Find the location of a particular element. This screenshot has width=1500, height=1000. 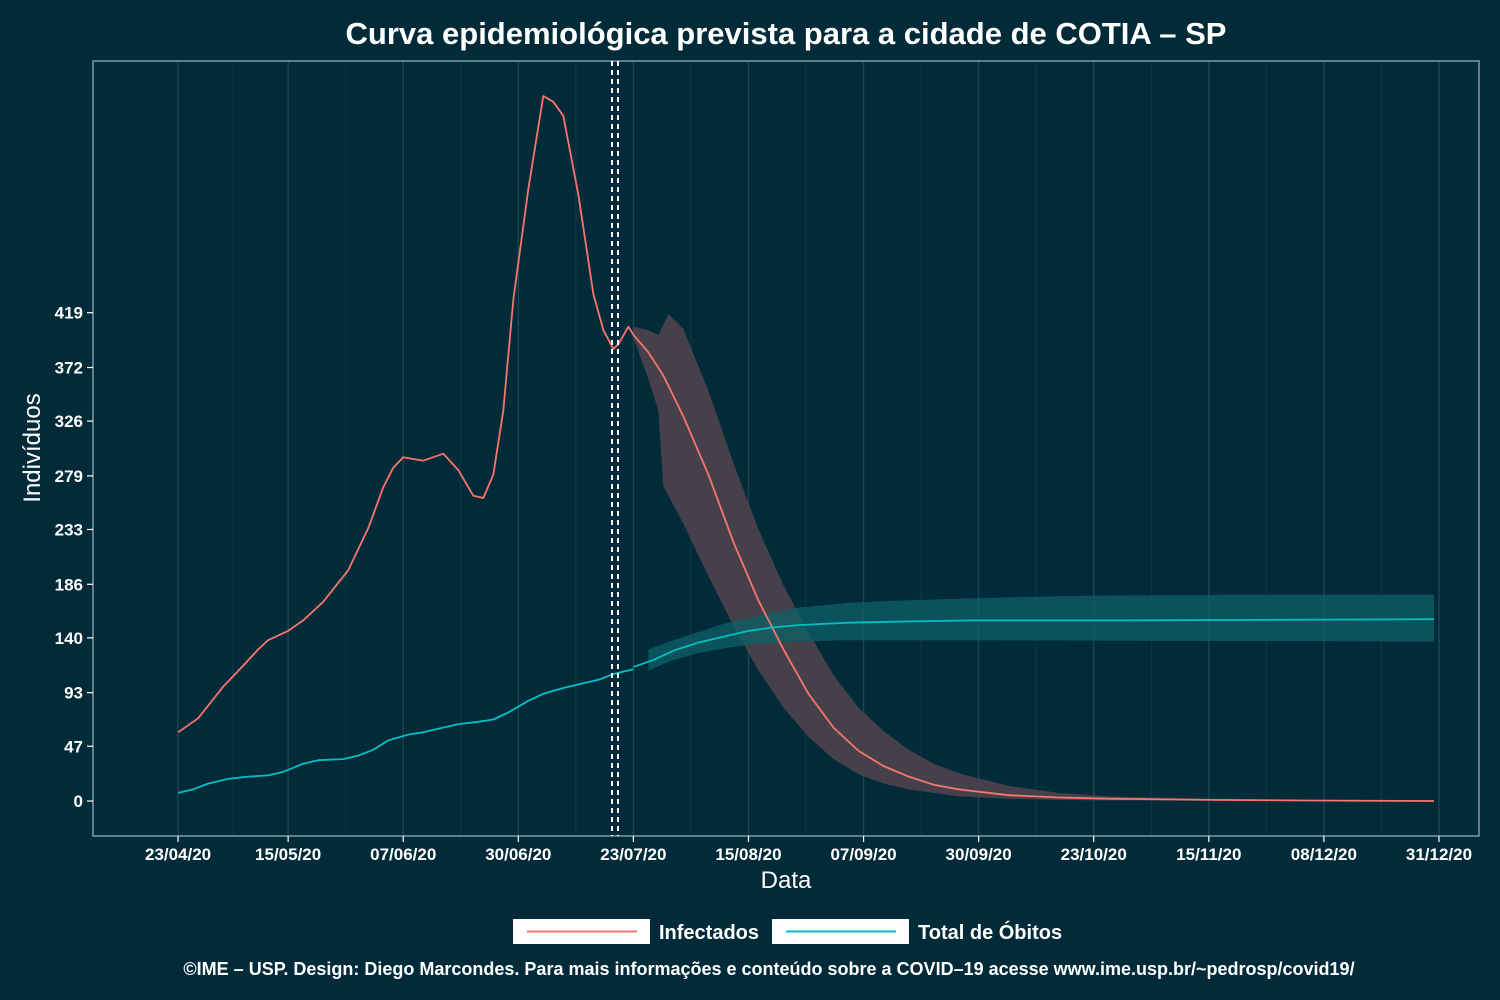

x-tick-label: 30/06/20 is located at coordinates (518, 854).